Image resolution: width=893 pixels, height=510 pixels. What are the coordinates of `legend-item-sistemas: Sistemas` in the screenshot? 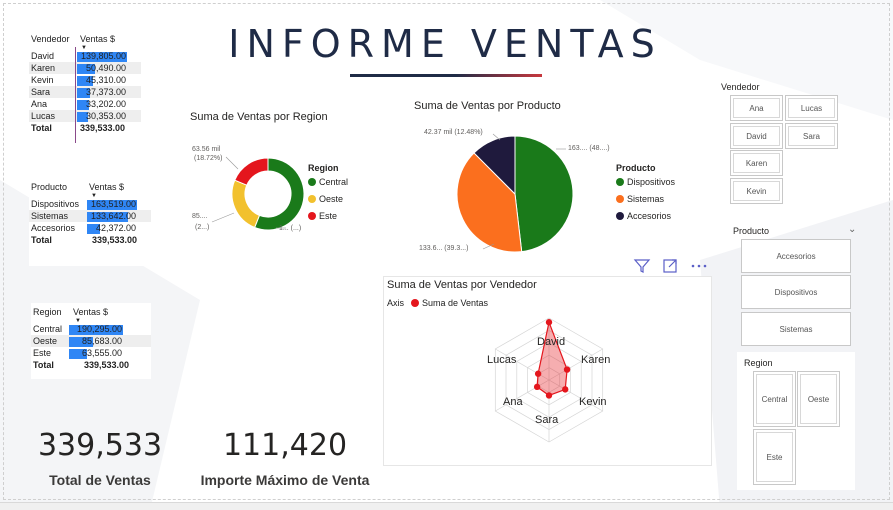 It's located at (645, 198).